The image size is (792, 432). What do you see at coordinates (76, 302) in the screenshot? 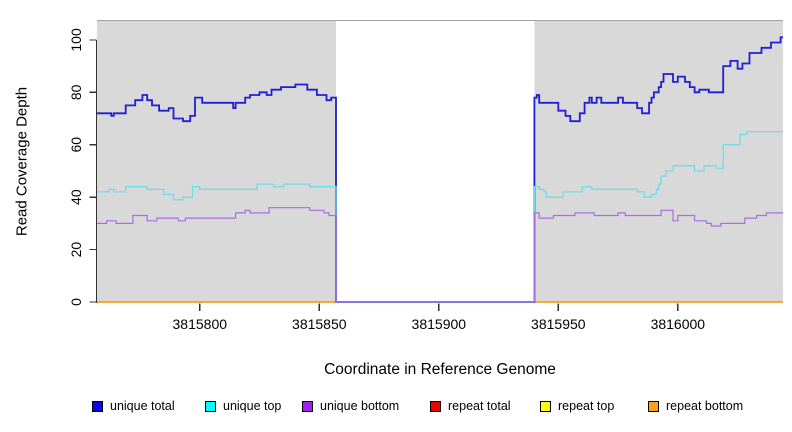
I see `svg-text: 0` at bounding box center [76, 302].